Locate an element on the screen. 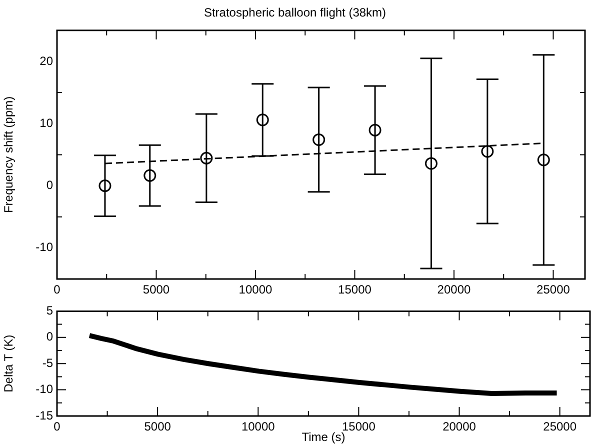 The height and width of the screenshot is (447, 592). chart-title: Stratospheric balloon flight (38km) is located at coordinates (295, 13).